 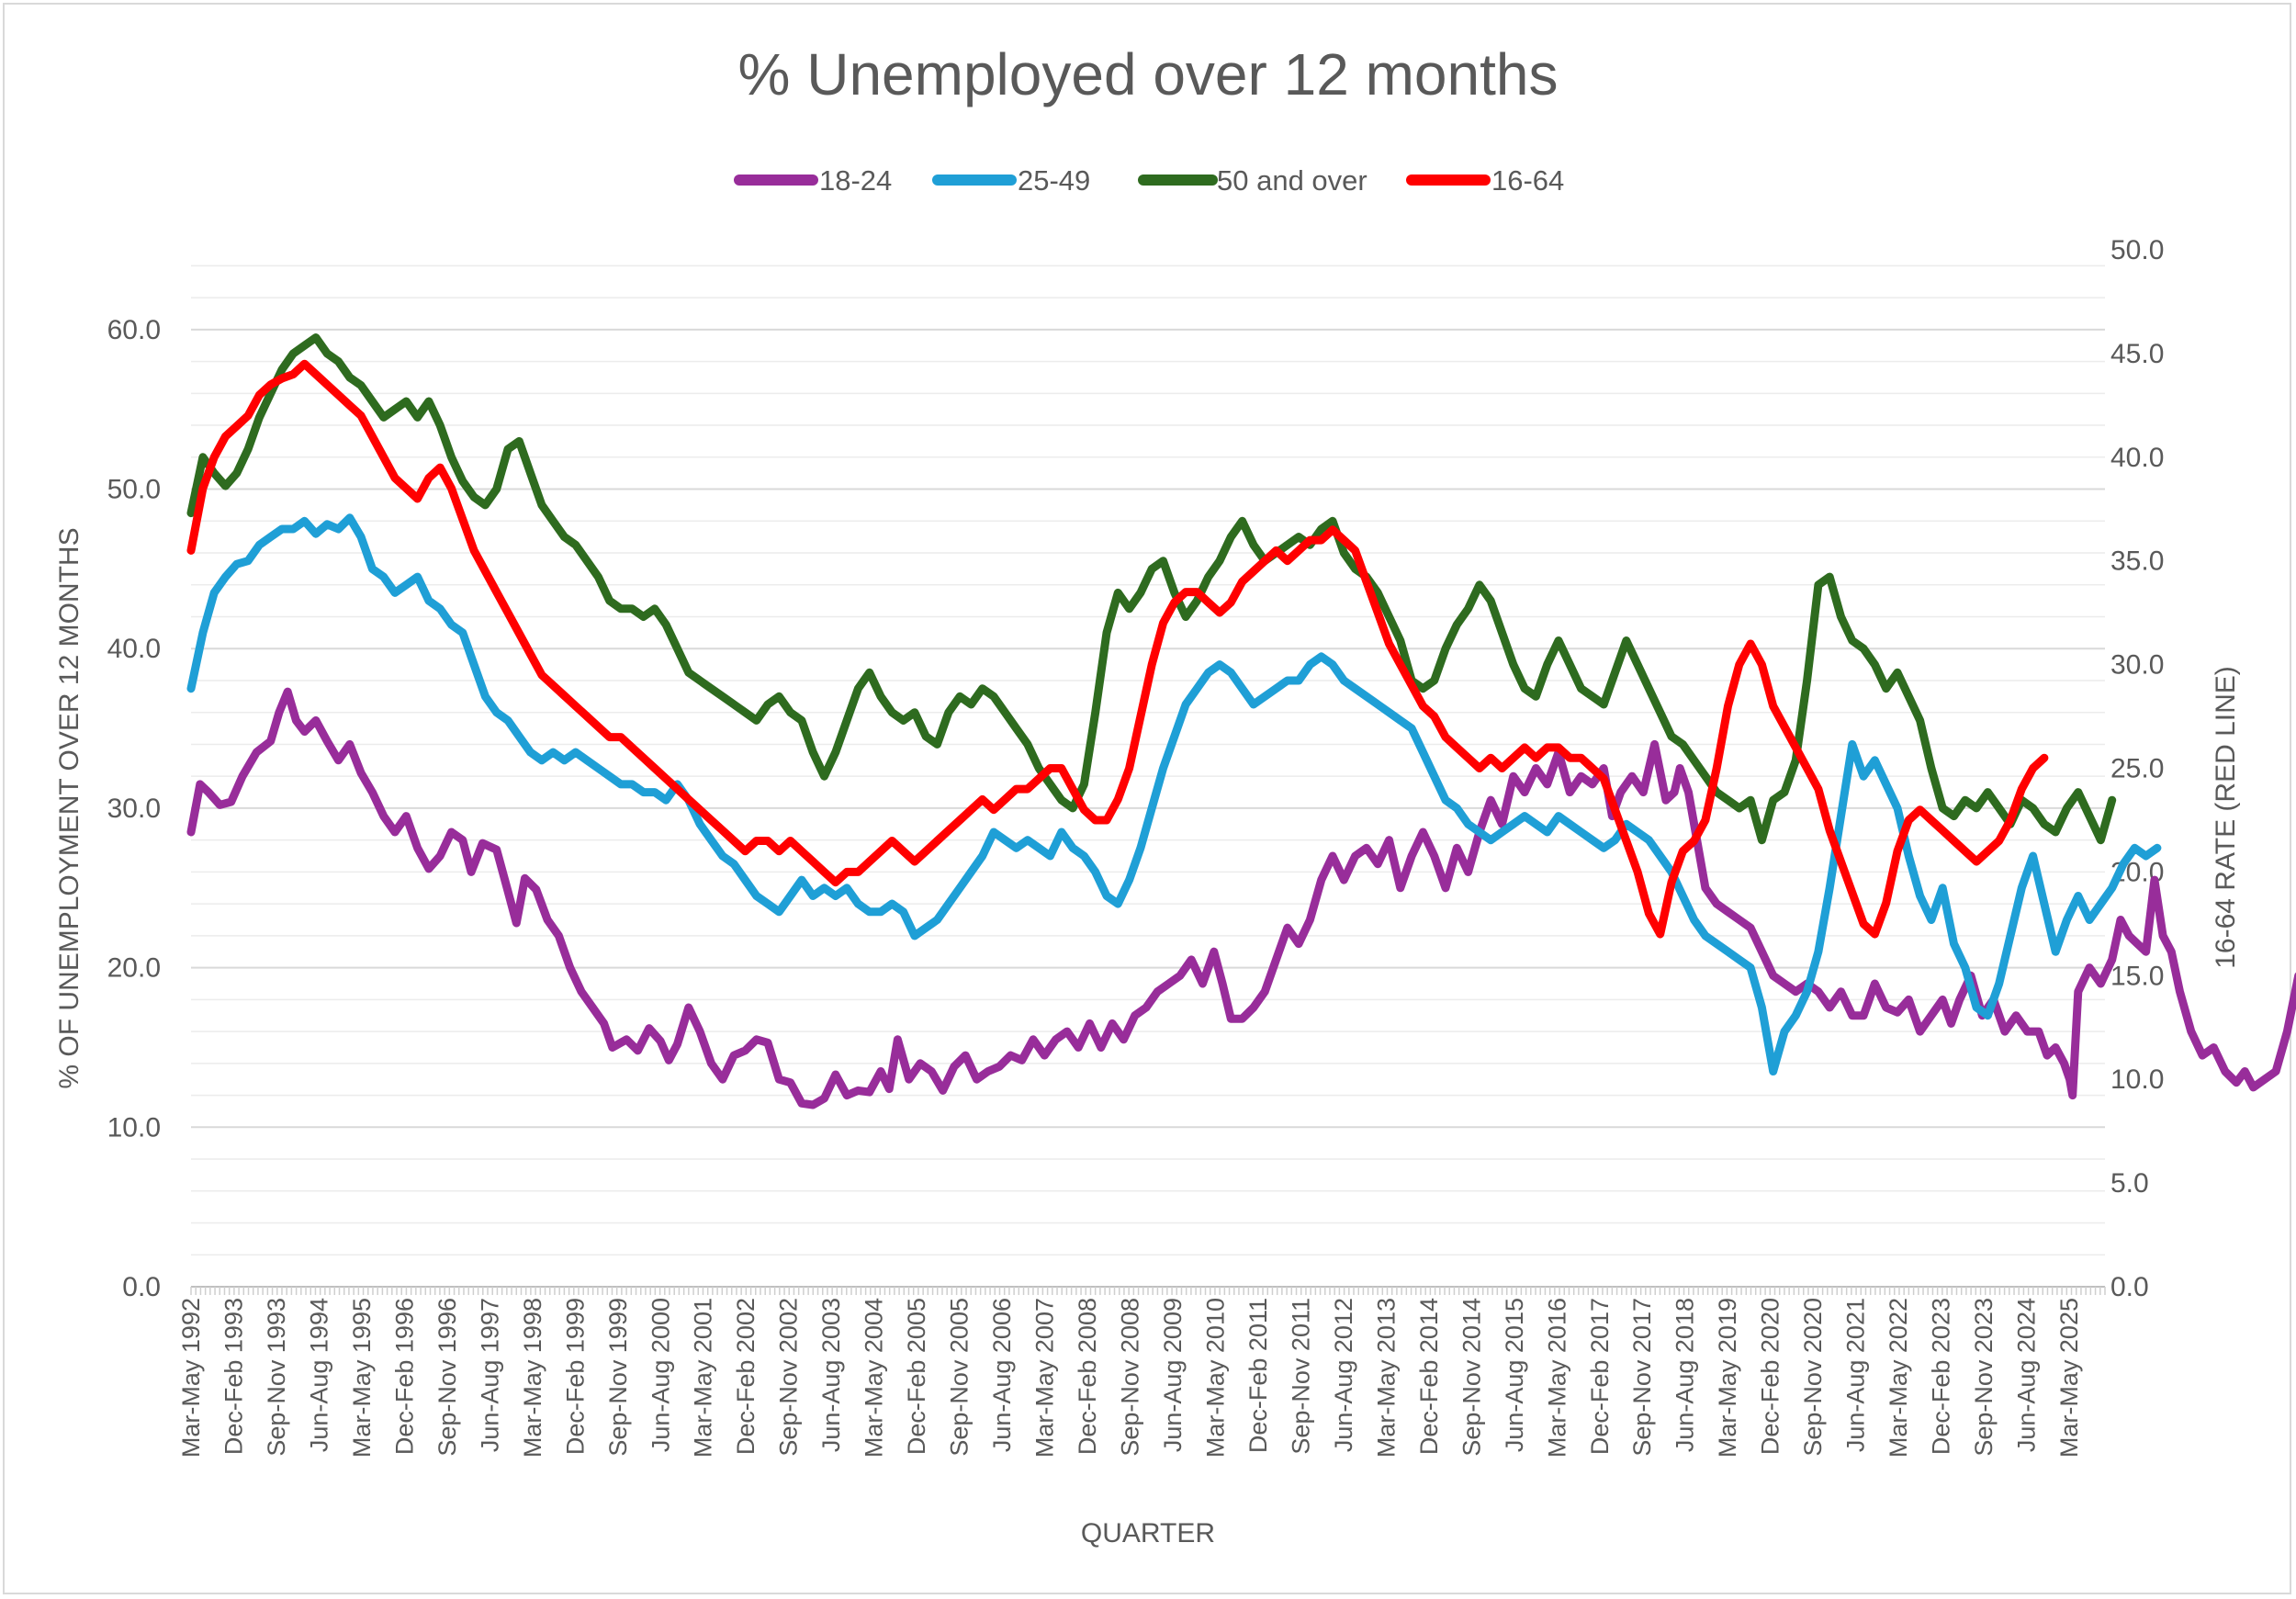 I want to click on chart-title: % Unemployed over 12 months, so click(x=1148, y=74).